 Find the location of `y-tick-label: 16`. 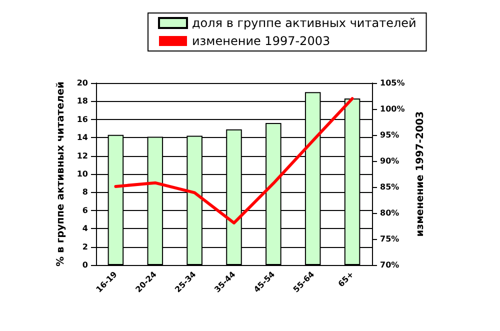

y-tick-label: 16 is located at coordinates (82, 119).